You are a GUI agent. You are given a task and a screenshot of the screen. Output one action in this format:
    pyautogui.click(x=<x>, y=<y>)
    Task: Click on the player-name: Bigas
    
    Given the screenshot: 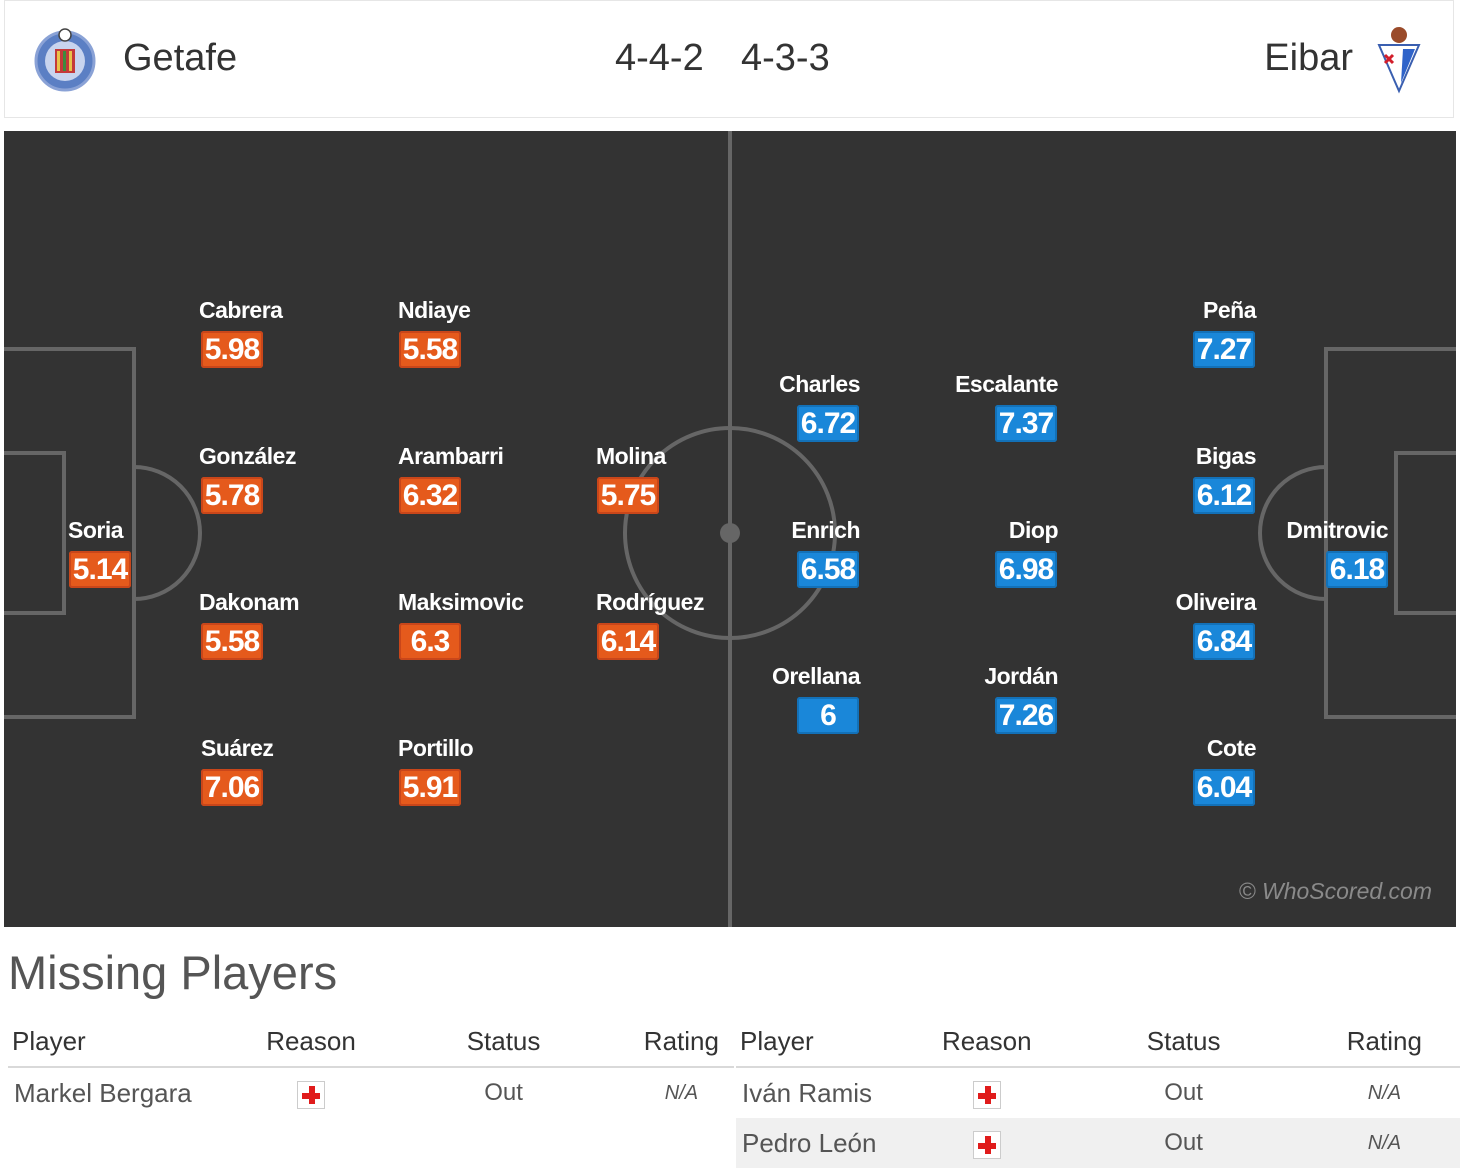 What is the action you would take?
    pyautogui.click(x=1226, y=456)
    